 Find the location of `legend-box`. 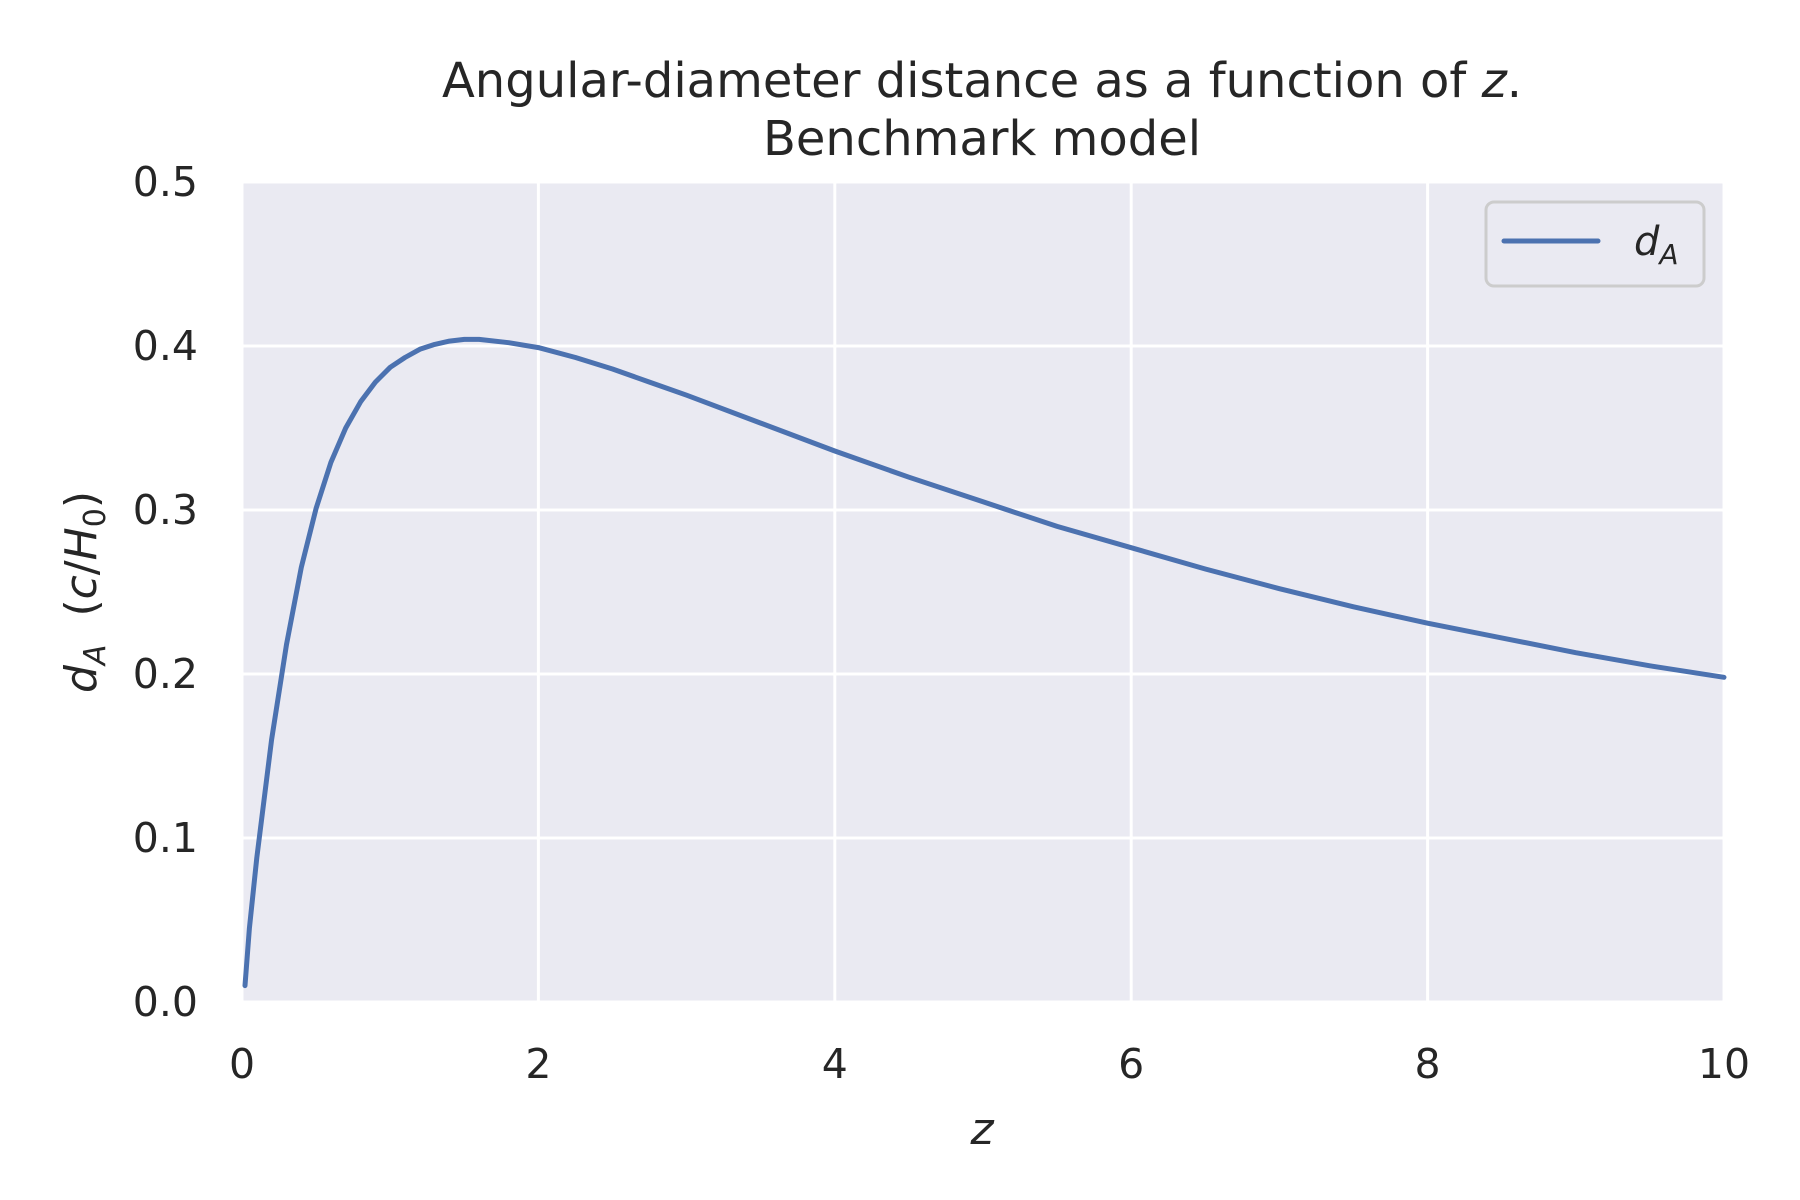

legend-box is located at coordinates (1595, 244).